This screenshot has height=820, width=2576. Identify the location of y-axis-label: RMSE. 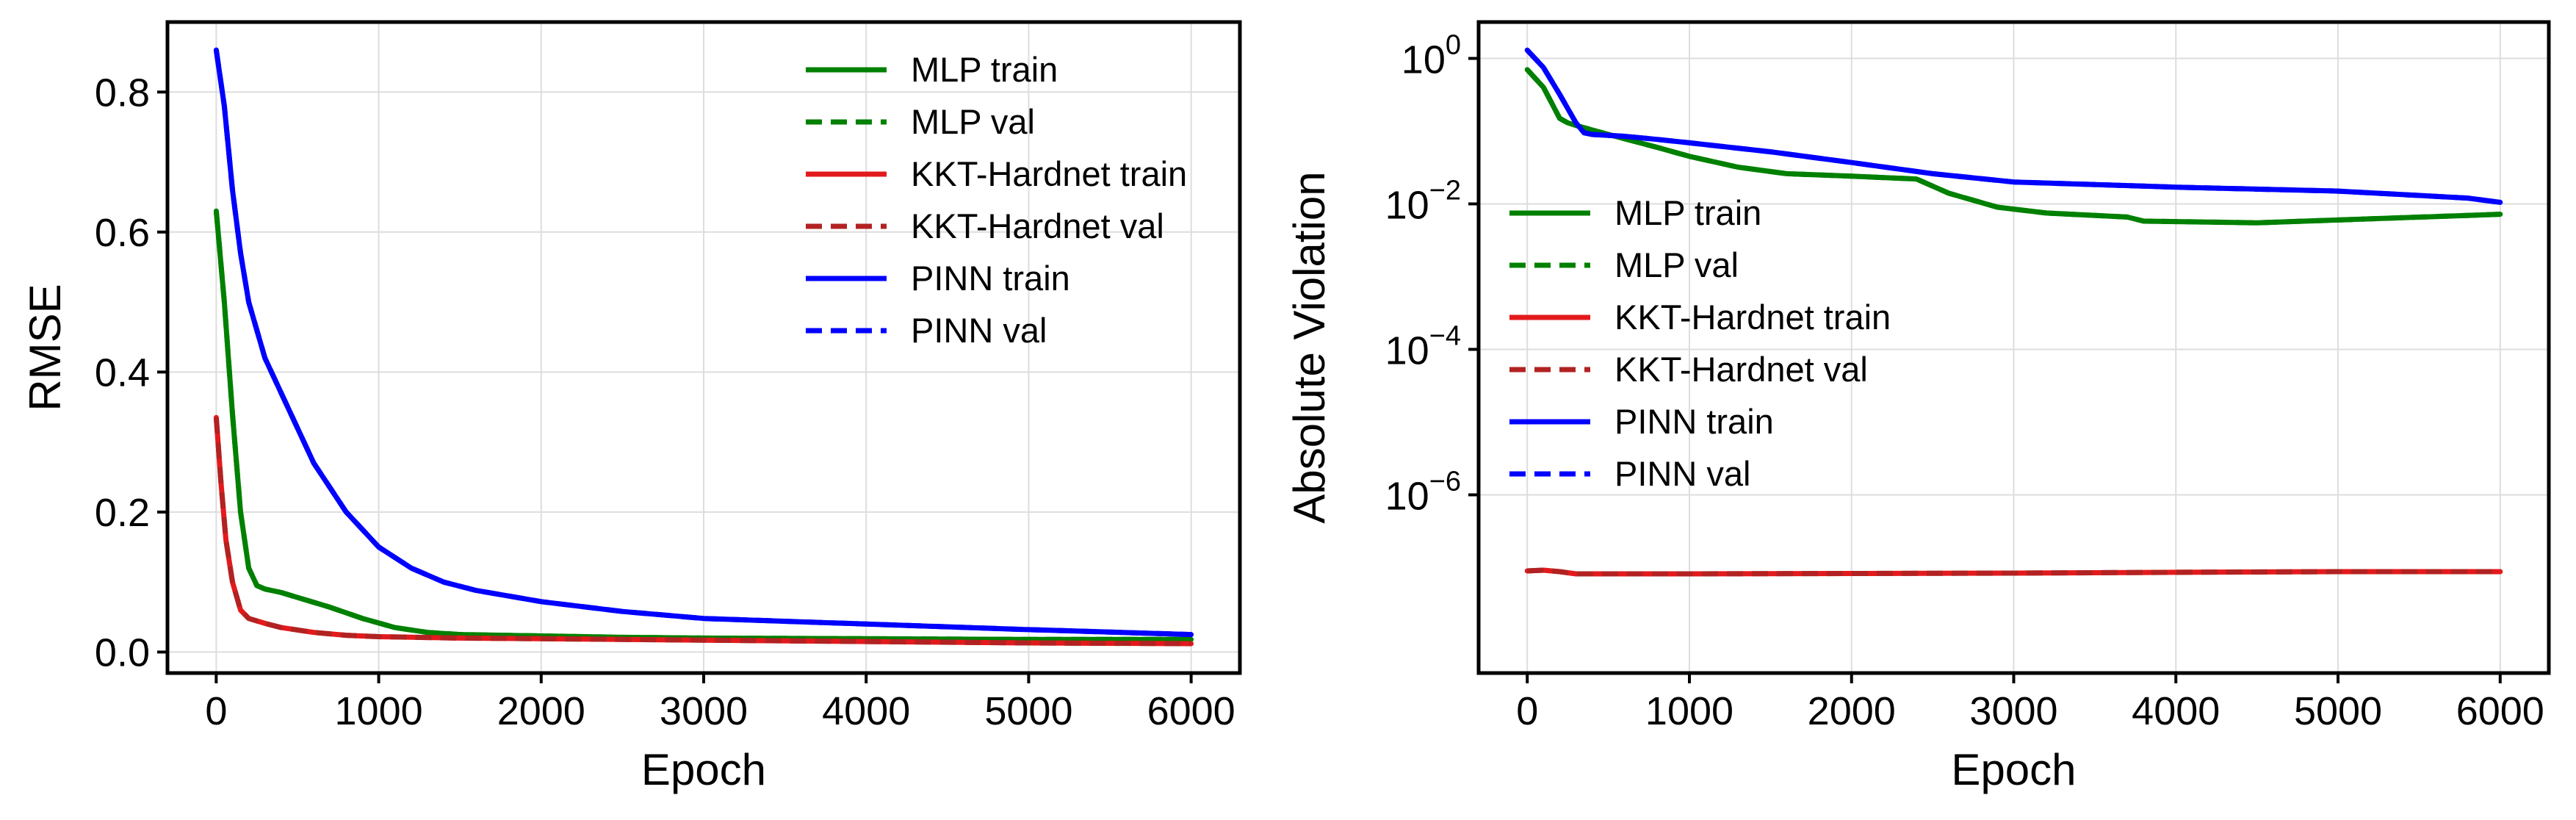
(45, 348).